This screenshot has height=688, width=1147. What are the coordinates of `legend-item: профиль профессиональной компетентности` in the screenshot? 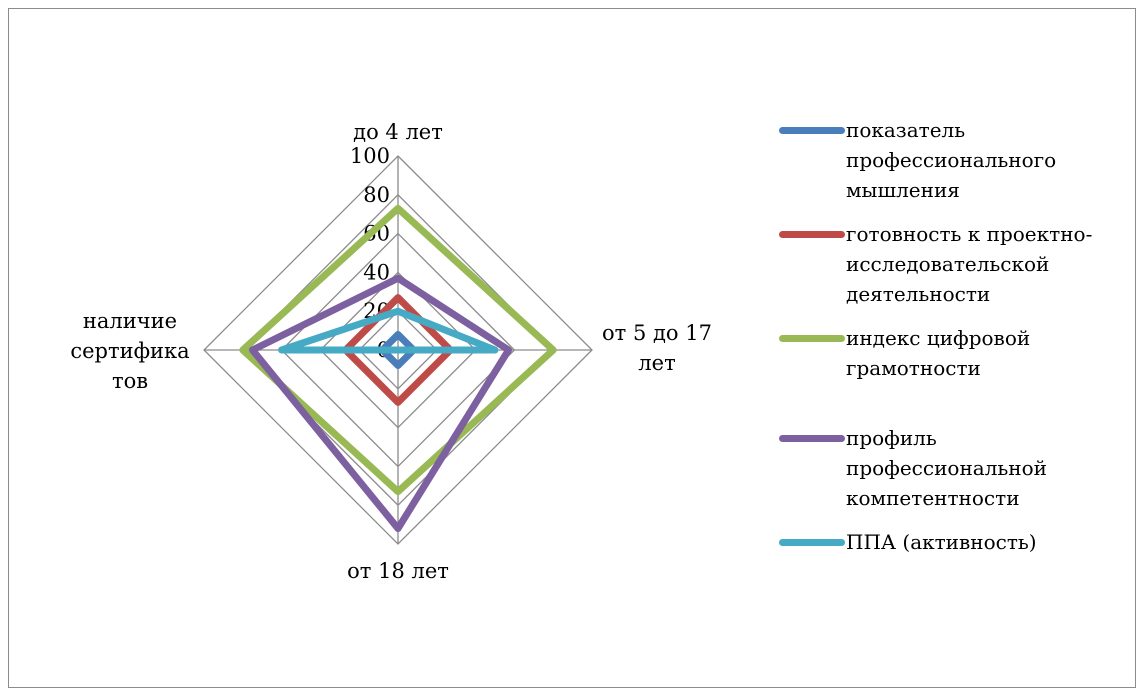 It's located at (944, 468).